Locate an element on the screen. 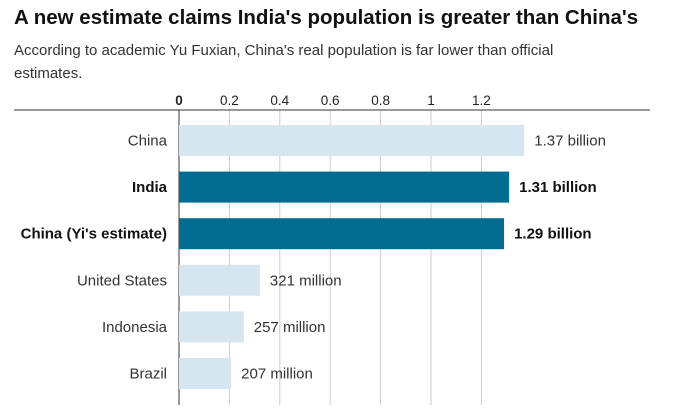 This screenshot has width=700, height=420. category-label: China (Yi's estimate) is located at coordinates (94, 234).